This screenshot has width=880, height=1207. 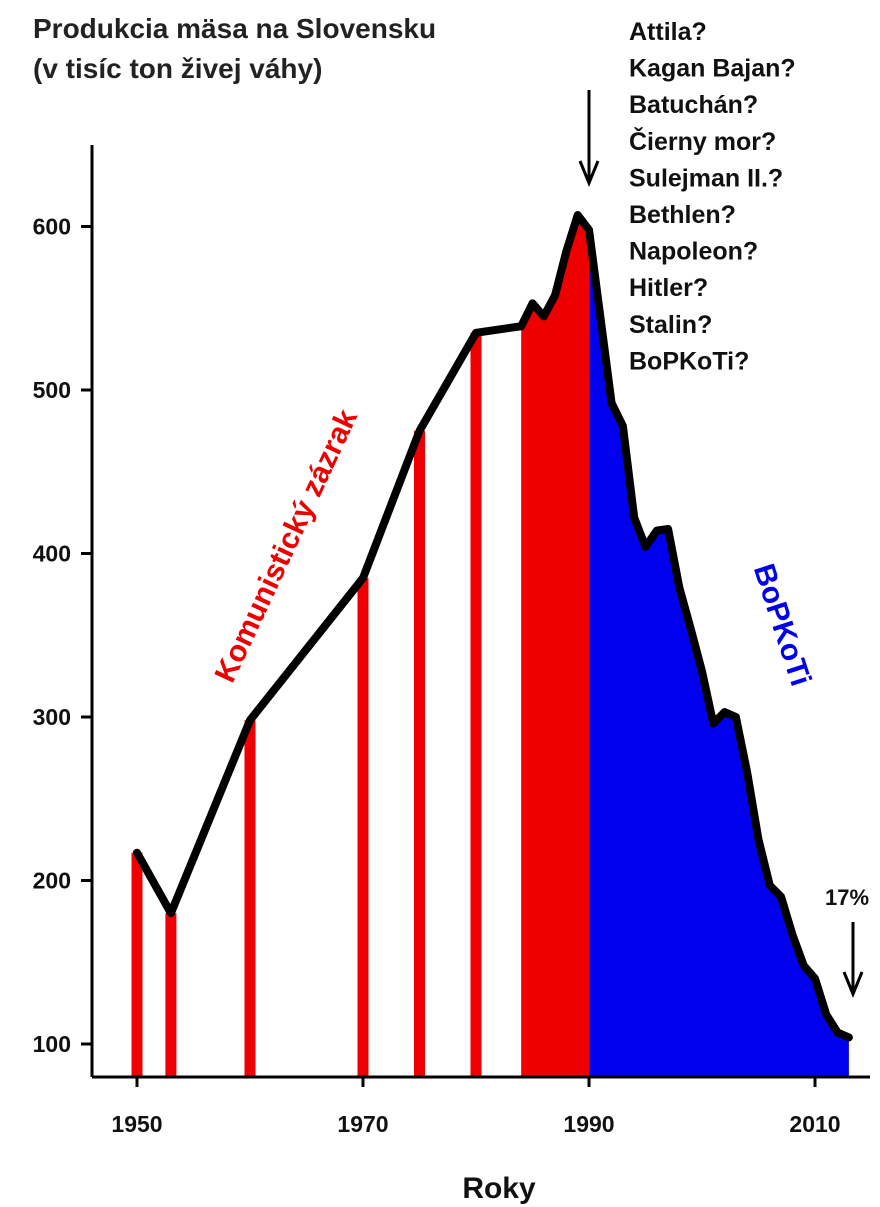 I want to click on y-tick-label: 500, so click(x=52, y=390).